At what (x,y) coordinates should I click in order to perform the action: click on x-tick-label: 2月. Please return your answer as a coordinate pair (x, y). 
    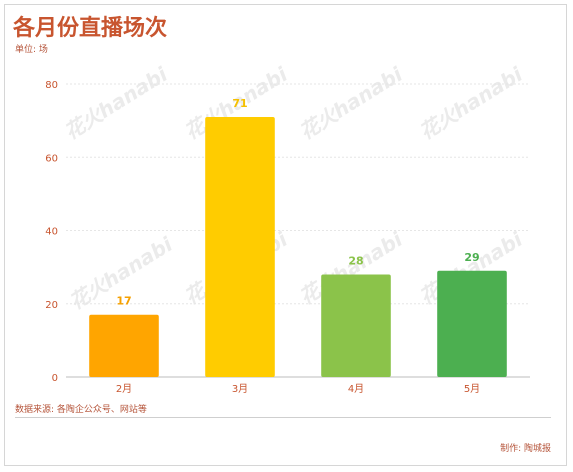
    Looking at the image, I should click on (124, 389).